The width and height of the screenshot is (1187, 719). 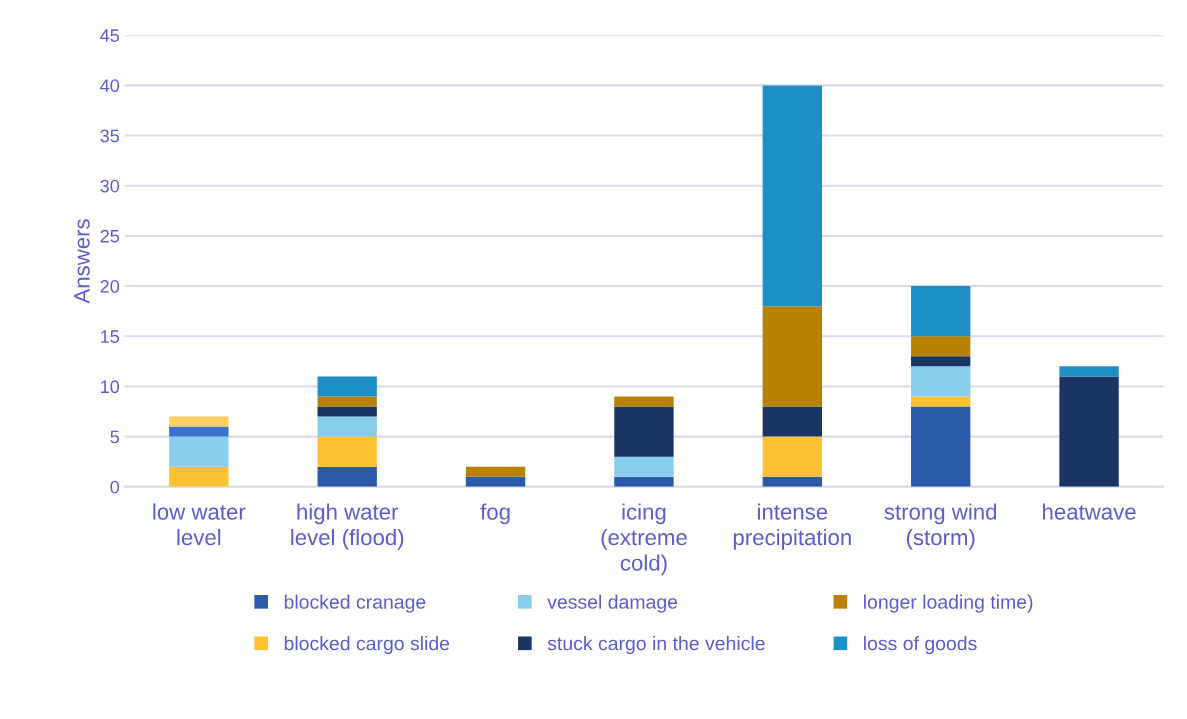 What do you see at coordinates (115, 487) in the screenshot?
I see `y-tick-label: 0` at bounding box center [115, 487].